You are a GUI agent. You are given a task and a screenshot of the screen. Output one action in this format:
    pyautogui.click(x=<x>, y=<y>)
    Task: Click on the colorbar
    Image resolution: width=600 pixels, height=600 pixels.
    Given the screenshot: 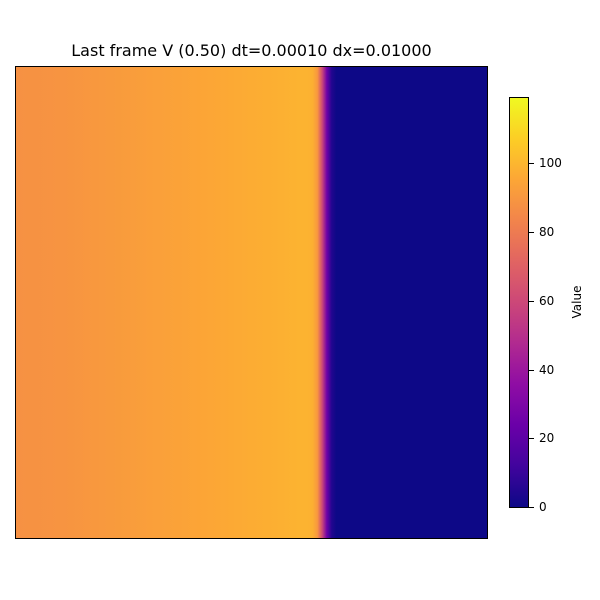 What is the action you would take?
    pyautogui.click(x=519, y=302)
    